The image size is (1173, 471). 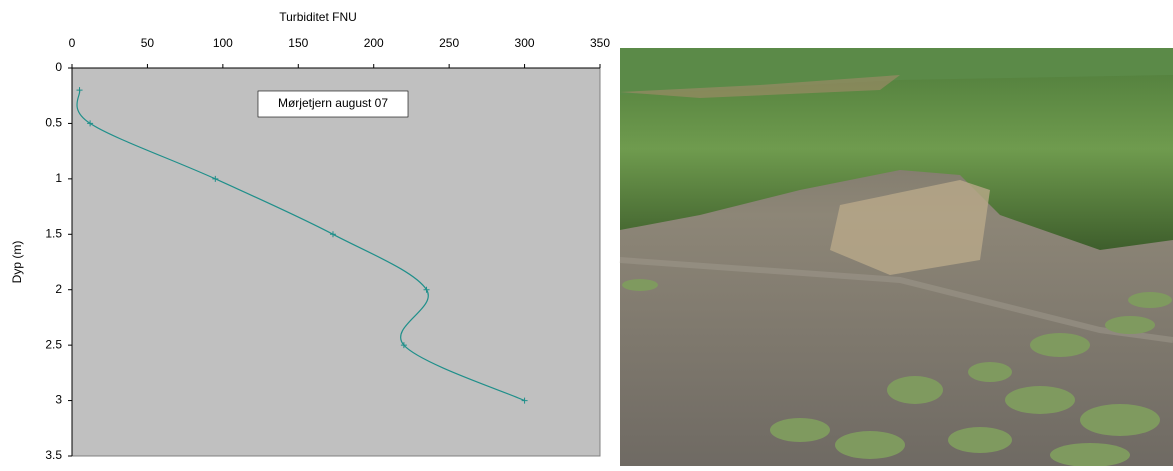 I want to click on x-tick-label: 200, so click(x=374, y=43).